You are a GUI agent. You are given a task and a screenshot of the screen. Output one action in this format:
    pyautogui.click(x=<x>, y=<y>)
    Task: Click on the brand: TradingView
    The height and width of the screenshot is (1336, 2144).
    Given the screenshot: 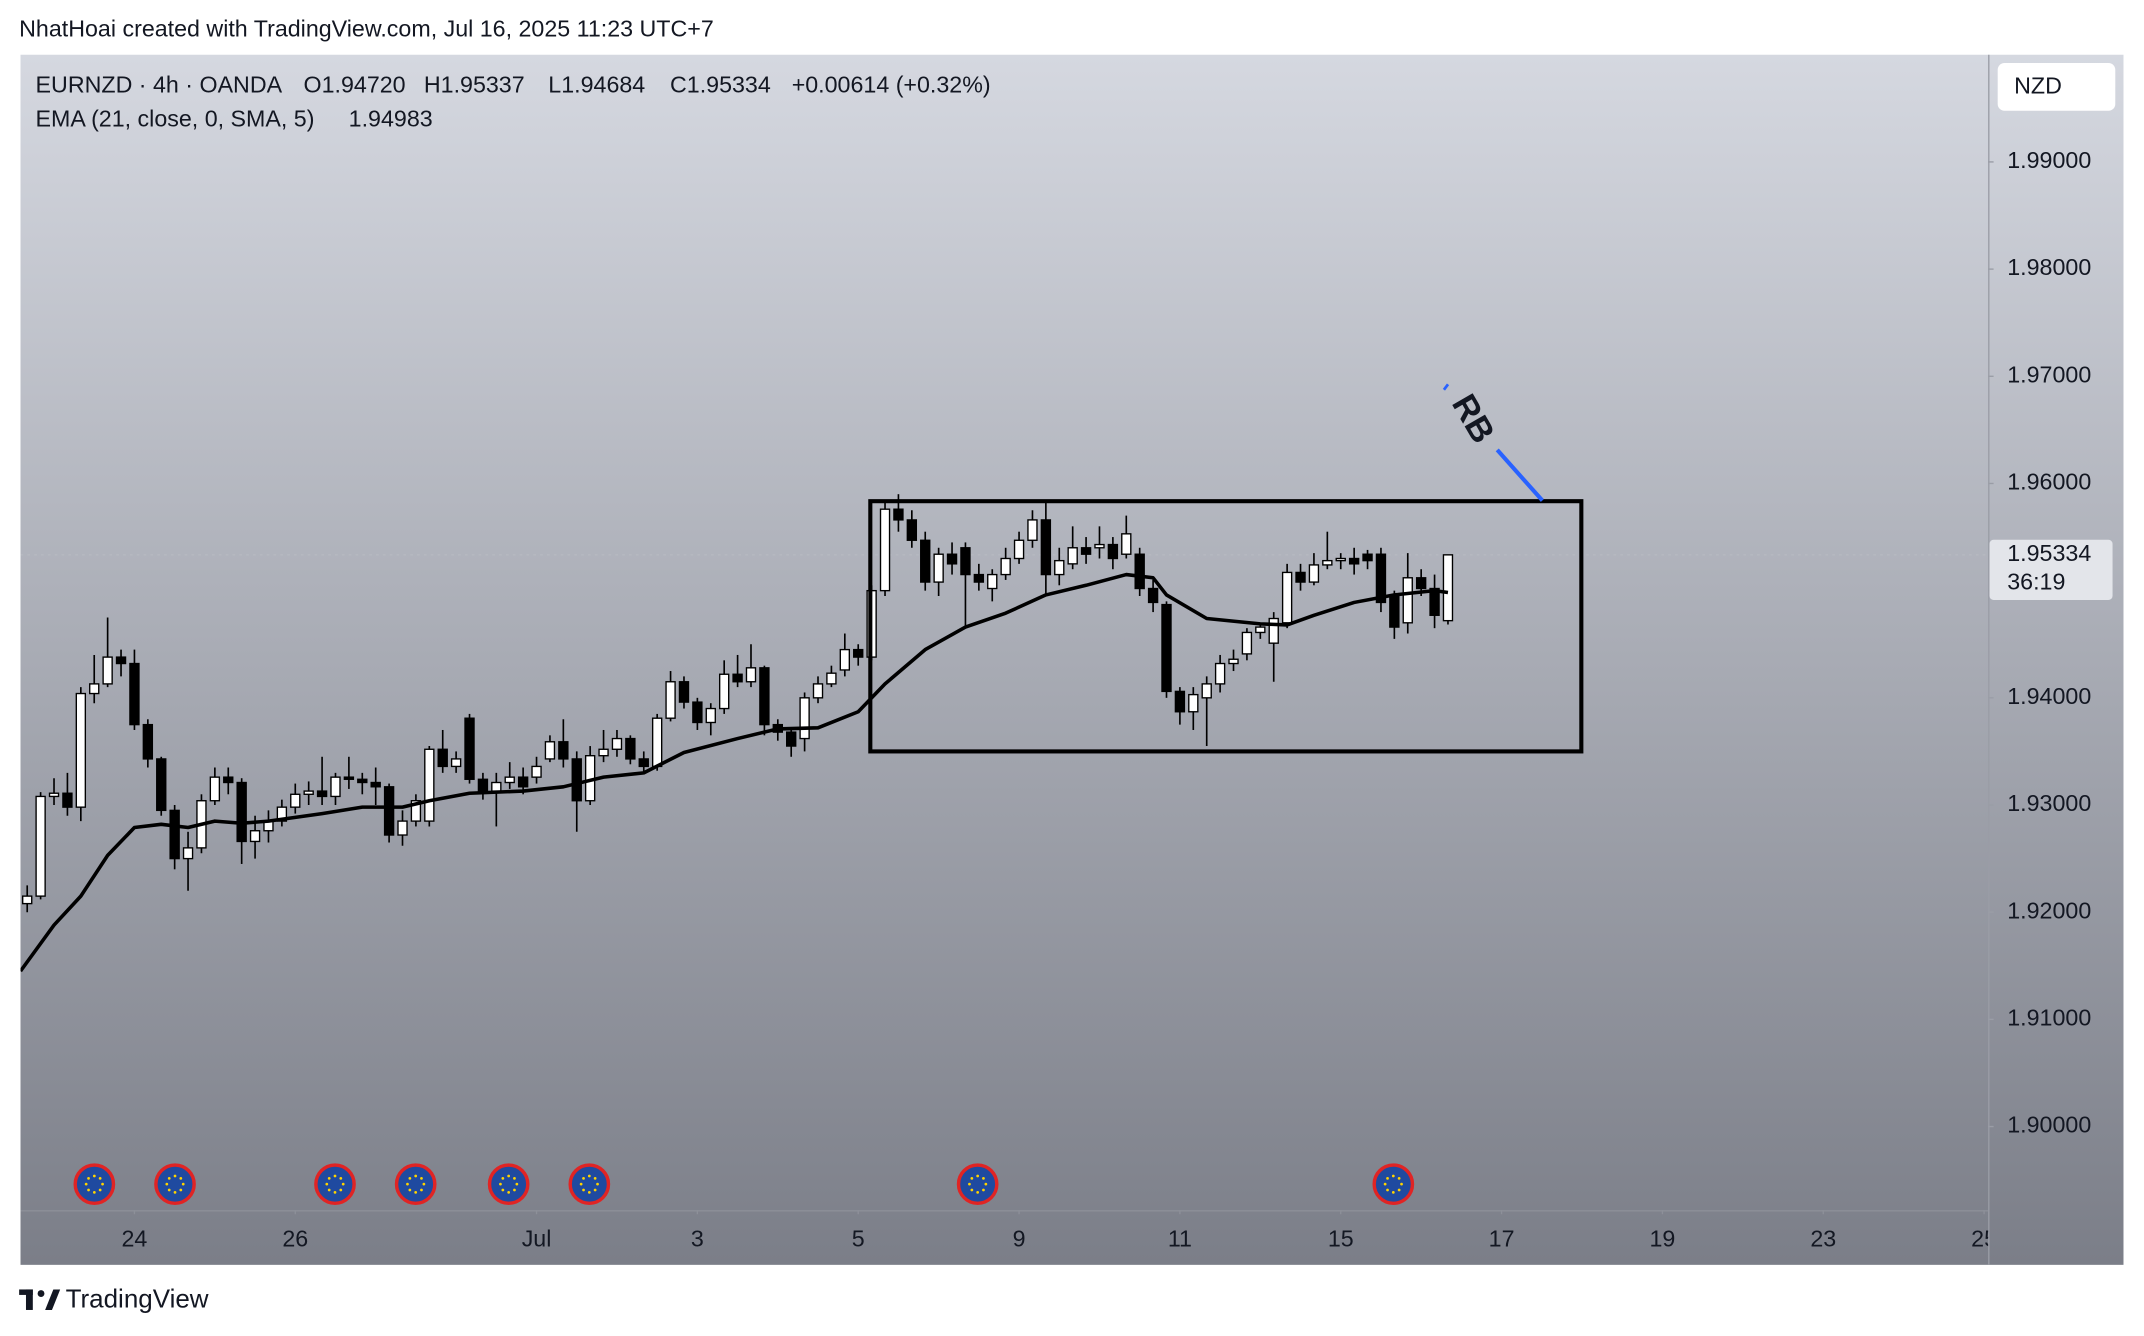 What is the action you would take?
    pyautogui.click(x=137, y=1298)
    